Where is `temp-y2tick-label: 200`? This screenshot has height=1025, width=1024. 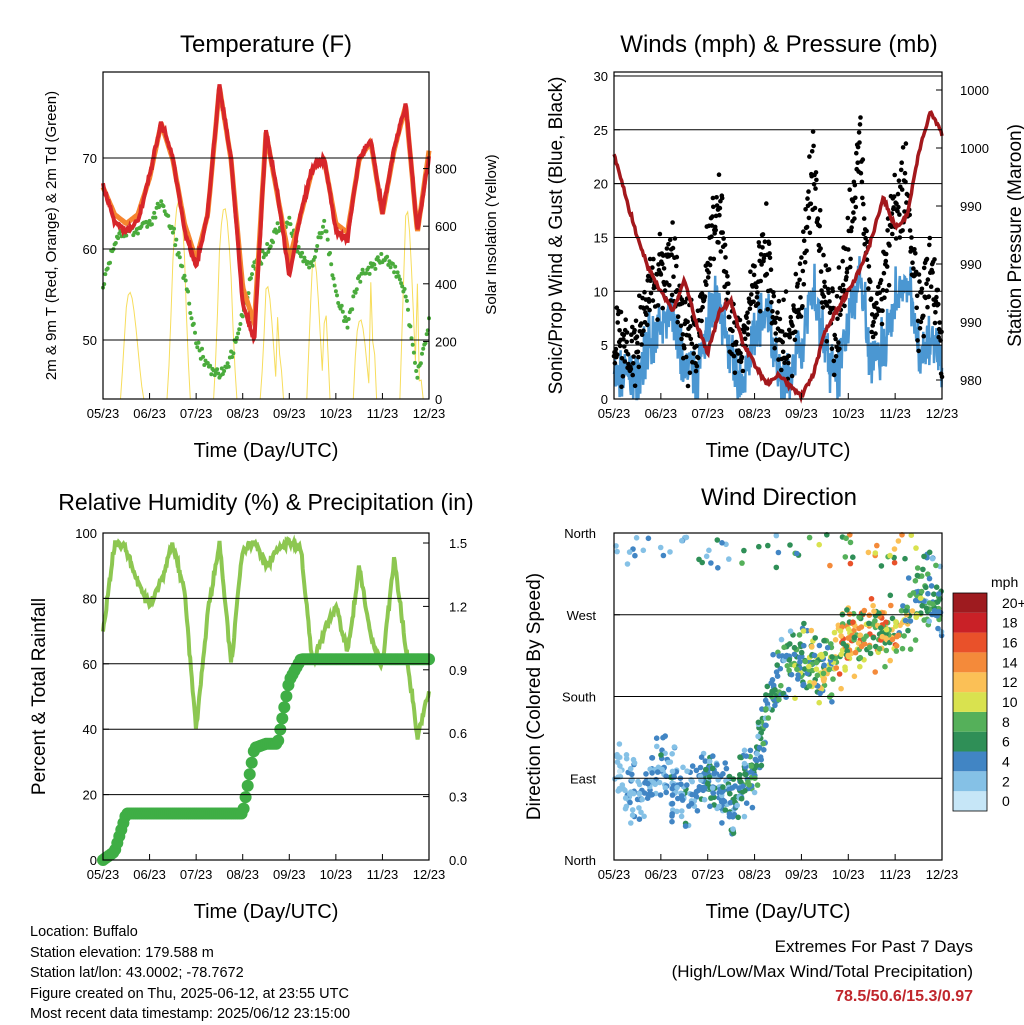
temp-y2tick-label: 200 is located at coordinates (446, 341).